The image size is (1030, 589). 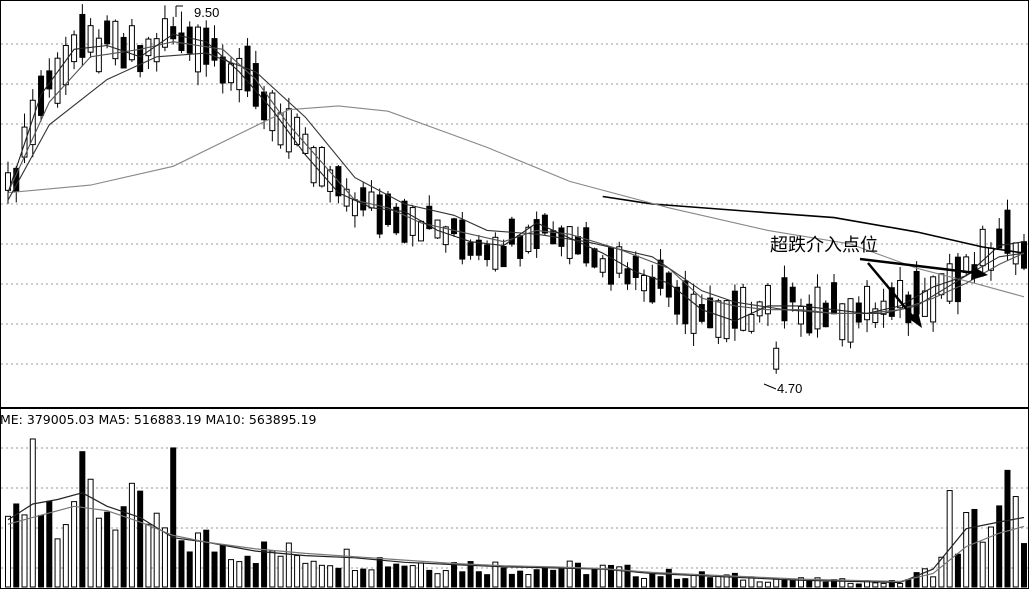 I want to click on annotation: 超跌介入点位, so click(x=879, y=281).